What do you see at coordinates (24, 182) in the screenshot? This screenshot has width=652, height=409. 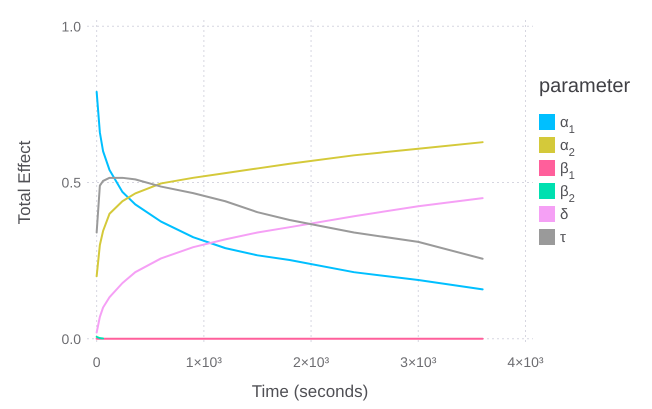 I see `y-axis-title: Total Effect` at bounding box center [24, 182].